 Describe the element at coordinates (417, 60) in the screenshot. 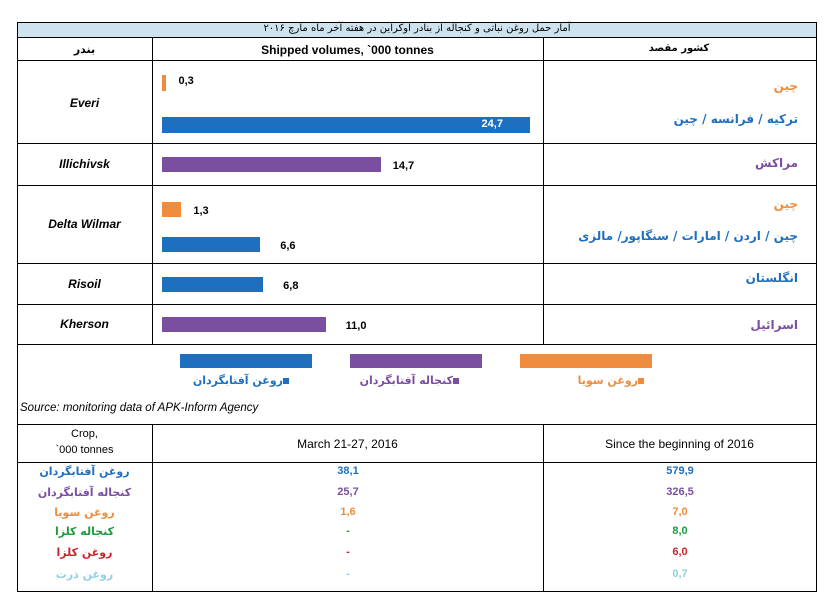

I see `header-bottom-line` at that location.